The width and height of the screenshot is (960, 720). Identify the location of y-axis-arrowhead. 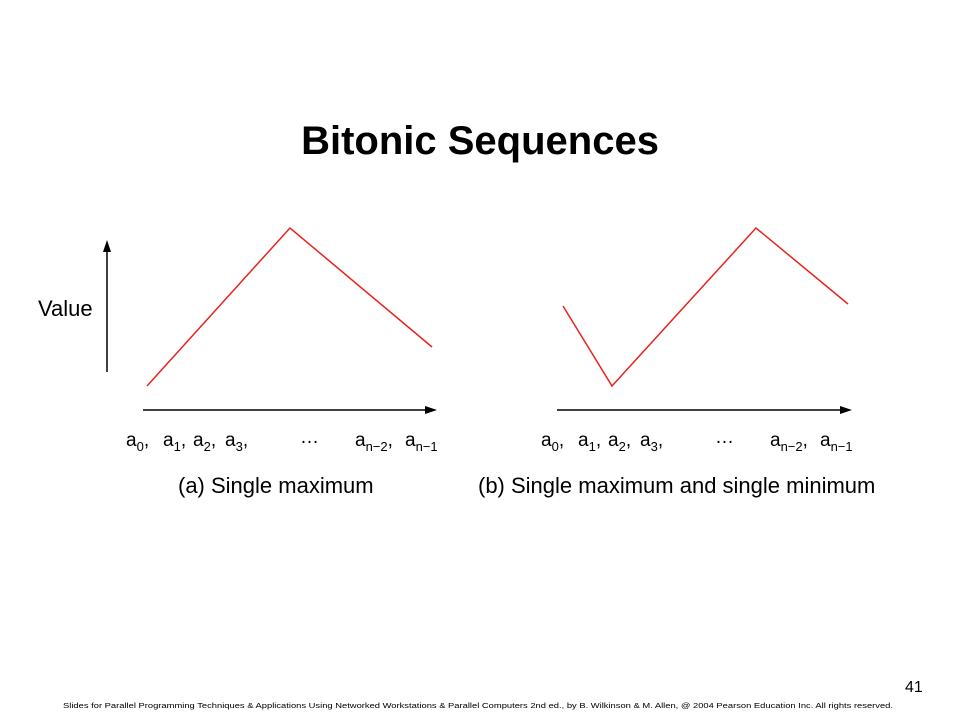
(107, 246).